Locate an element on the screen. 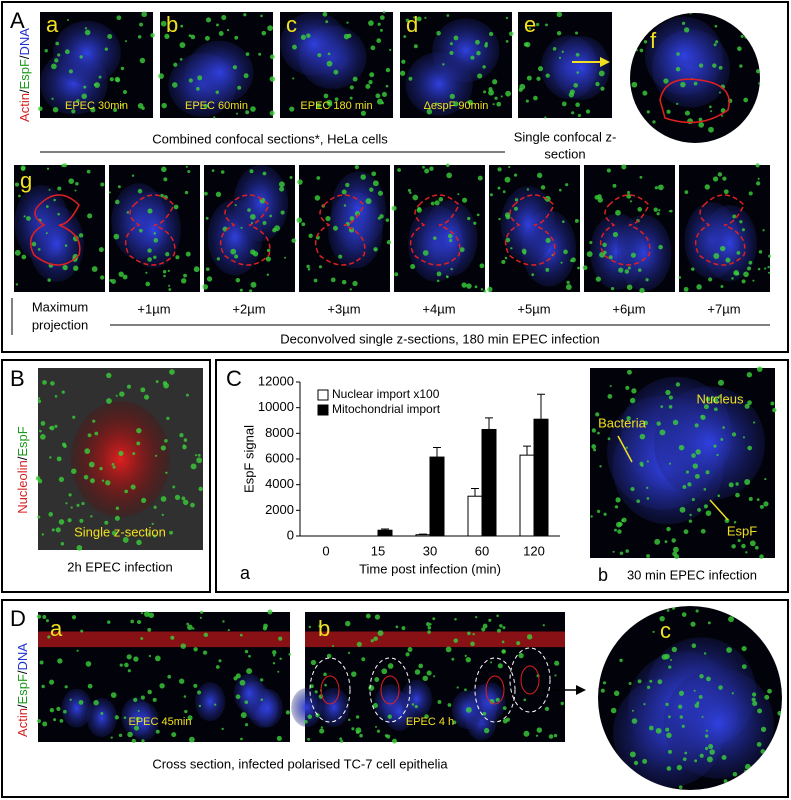  error-bar is located at coordinates (541, 406).